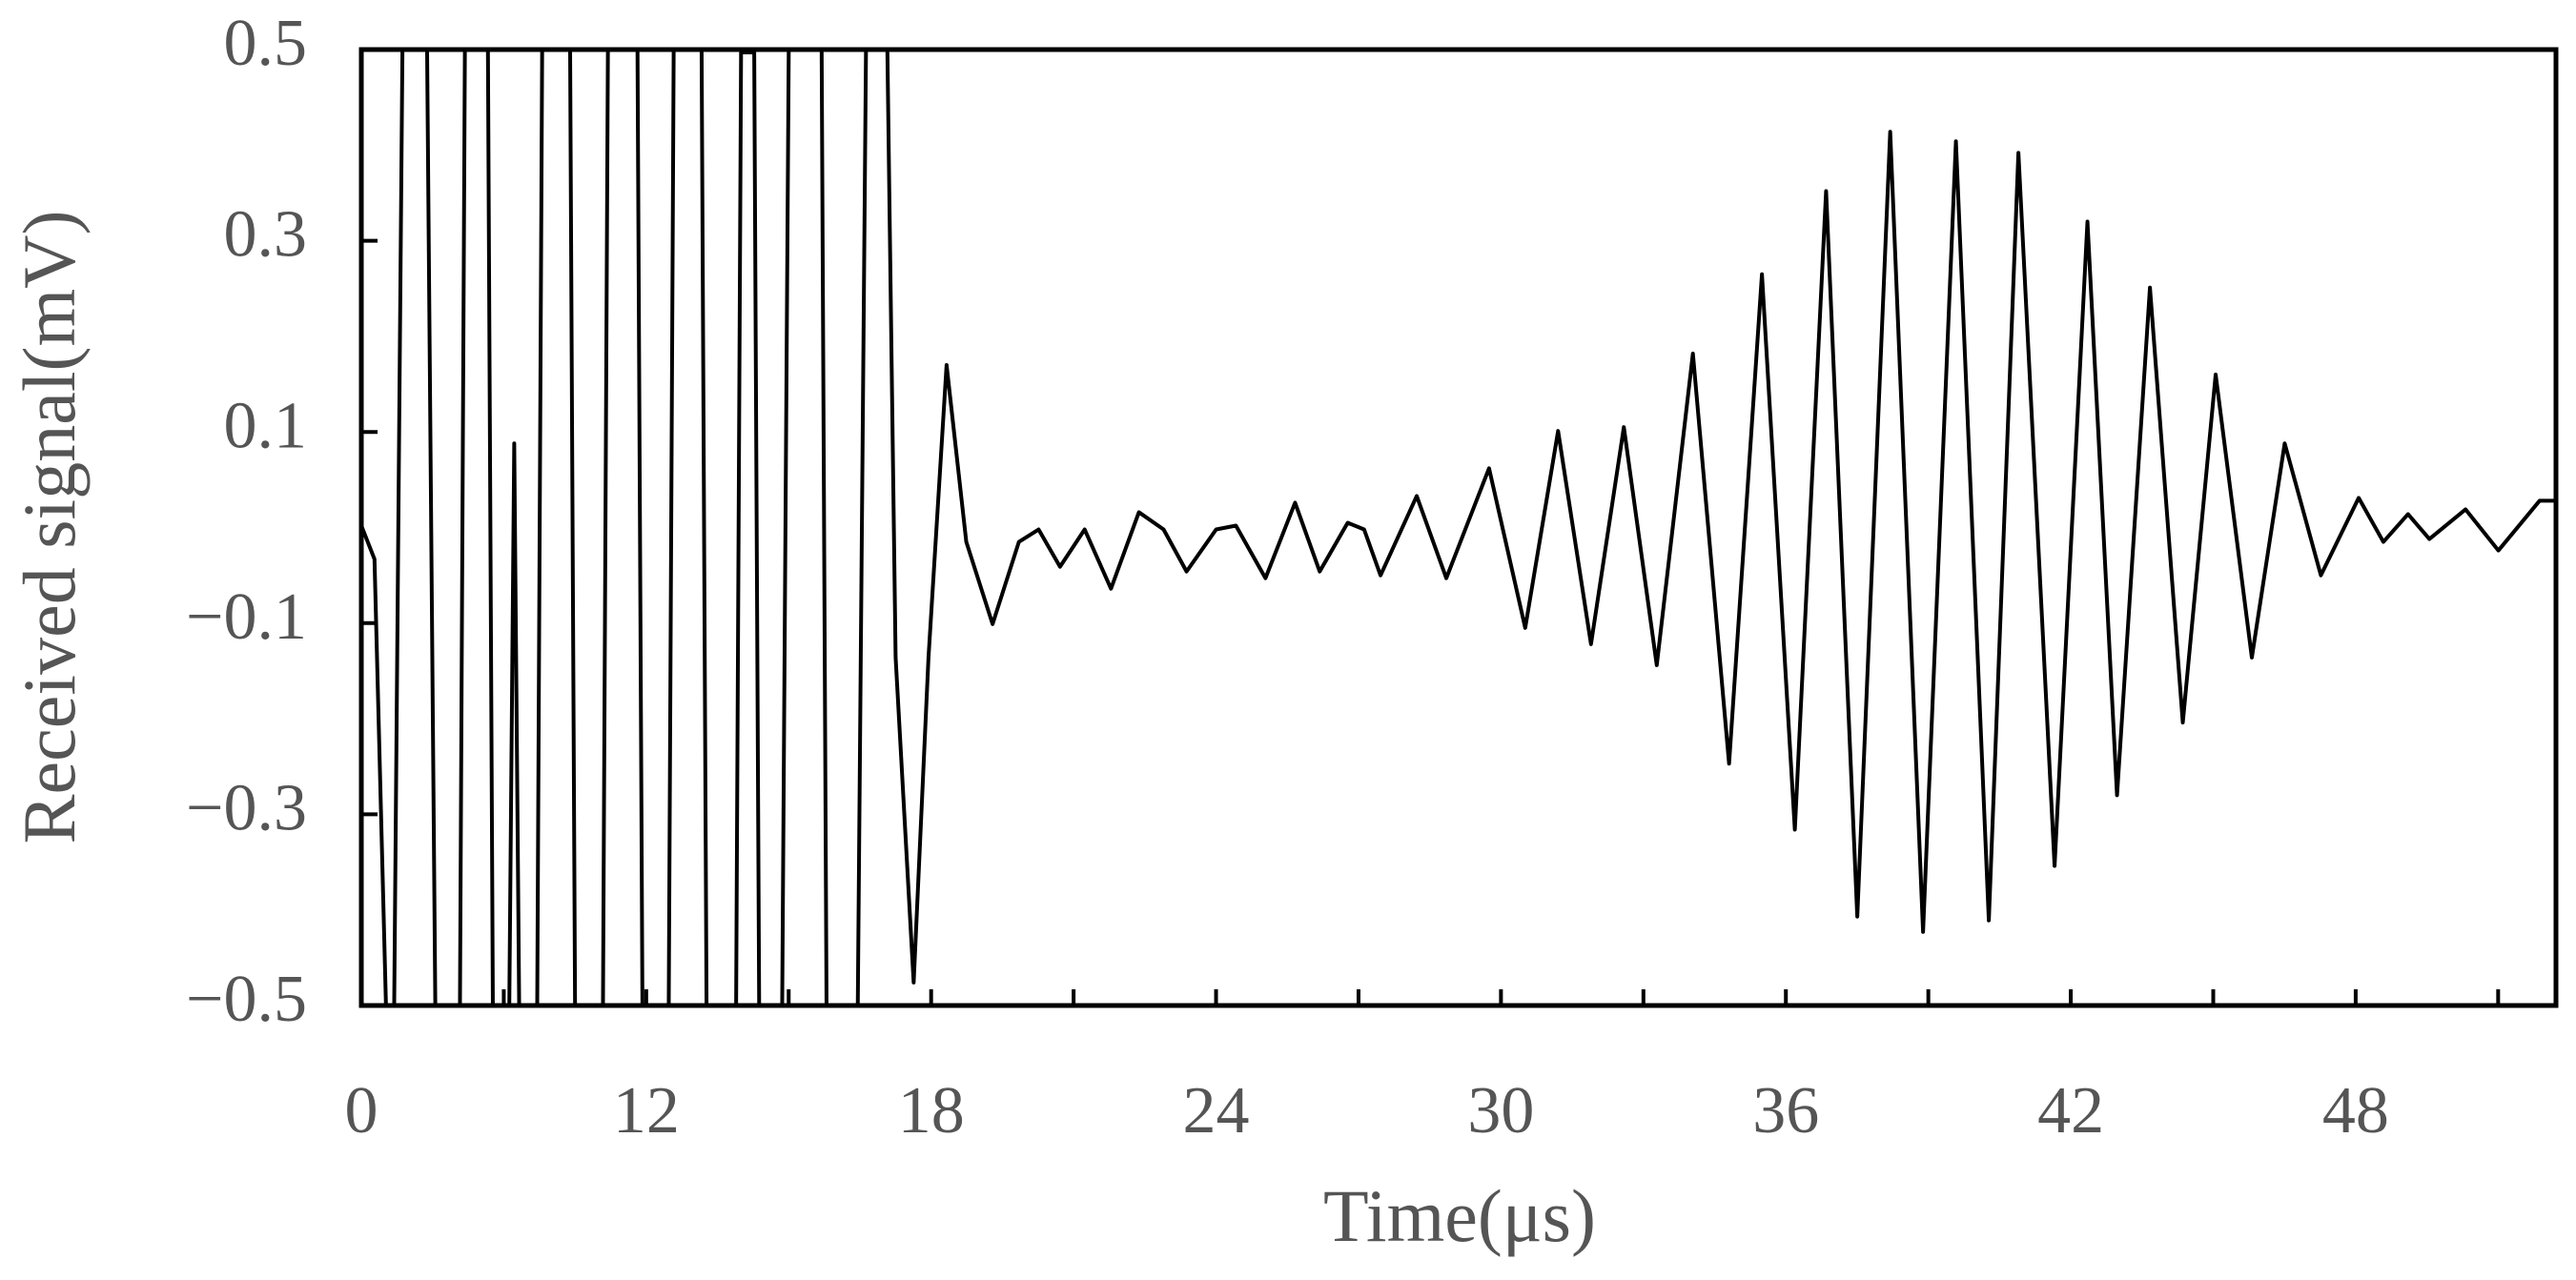 This screenshot has width=2576, height=1280. What do you see at coordinates (246, 617) in the screenshot?
I see `y-tick-label: −0.1` at bounding box center [246, 617].